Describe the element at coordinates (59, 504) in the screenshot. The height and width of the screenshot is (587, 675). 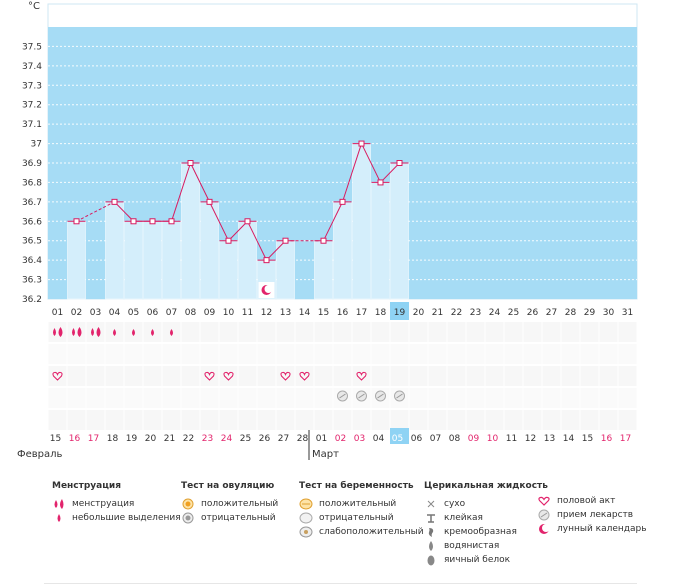
I see `drops-heavy-icon` at that location.